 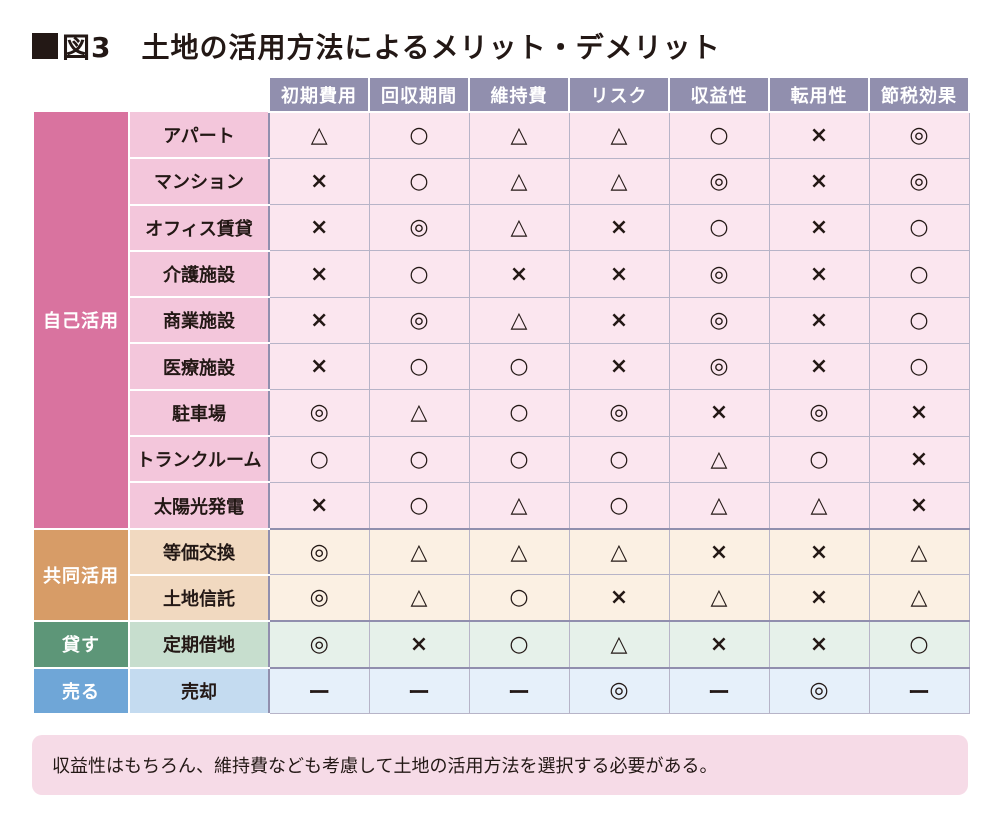 What do you see at coordinates (319, 95) in the screenshot?
I see `column-header: 初期費用` at bounding box center [319, 95].